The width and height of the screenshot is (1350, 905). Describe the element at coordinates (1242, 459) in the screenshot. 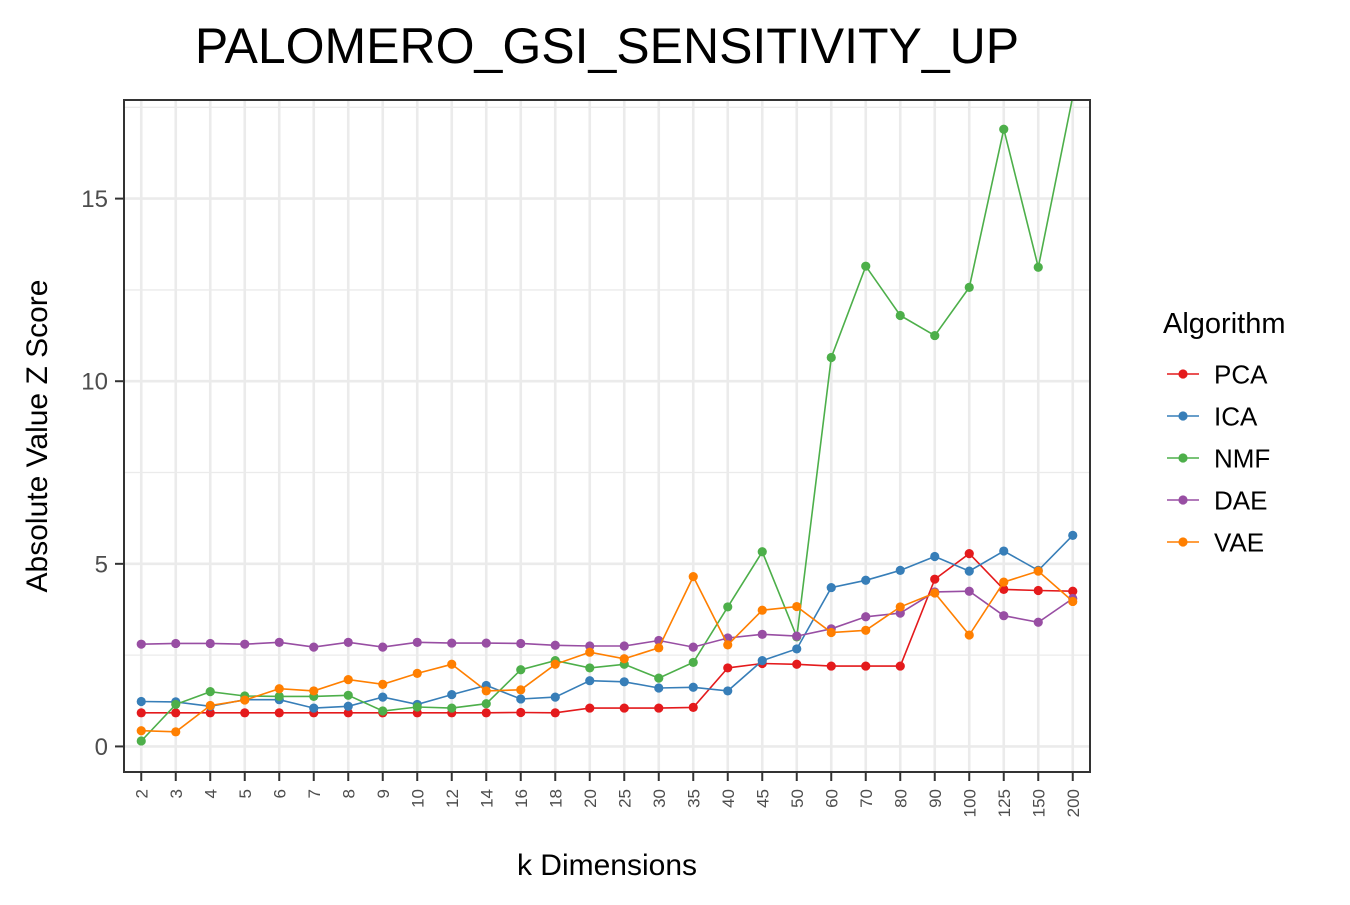

I see `legend-label-nmf: NMF` at that location.